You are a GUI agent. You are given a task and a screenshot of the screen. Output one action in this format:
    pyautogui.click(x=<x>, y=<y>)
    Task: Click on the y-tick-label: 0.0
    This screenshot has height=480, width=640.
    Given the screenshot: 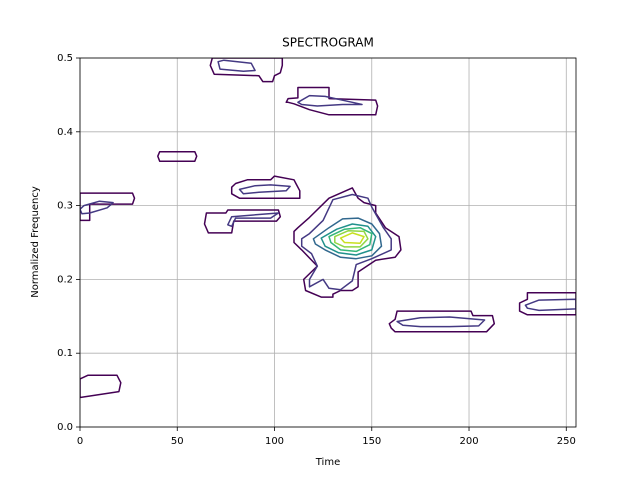 What is the action you would take?
    pyautogui.click(x=65, y=427)
    